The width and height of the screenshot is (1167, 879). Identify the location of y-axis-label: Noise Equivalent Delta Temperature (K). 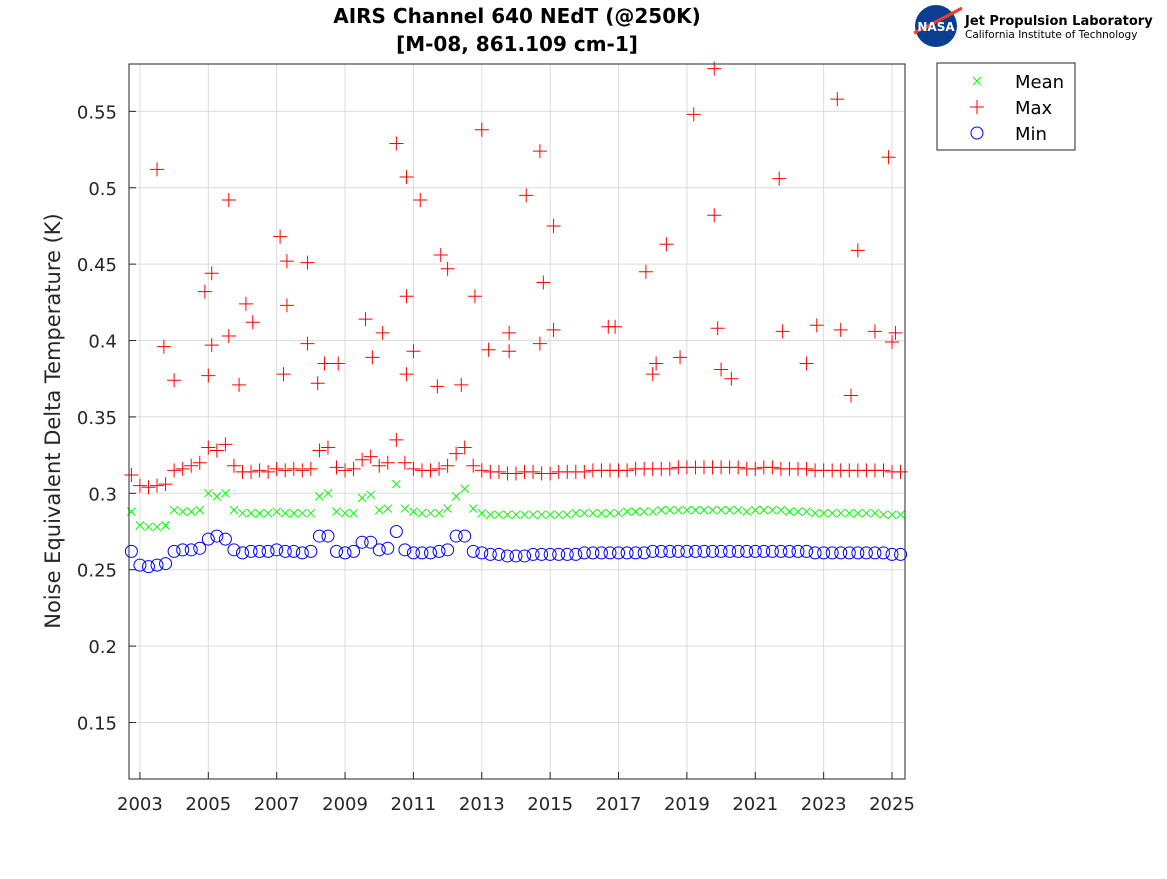
(53, 421).